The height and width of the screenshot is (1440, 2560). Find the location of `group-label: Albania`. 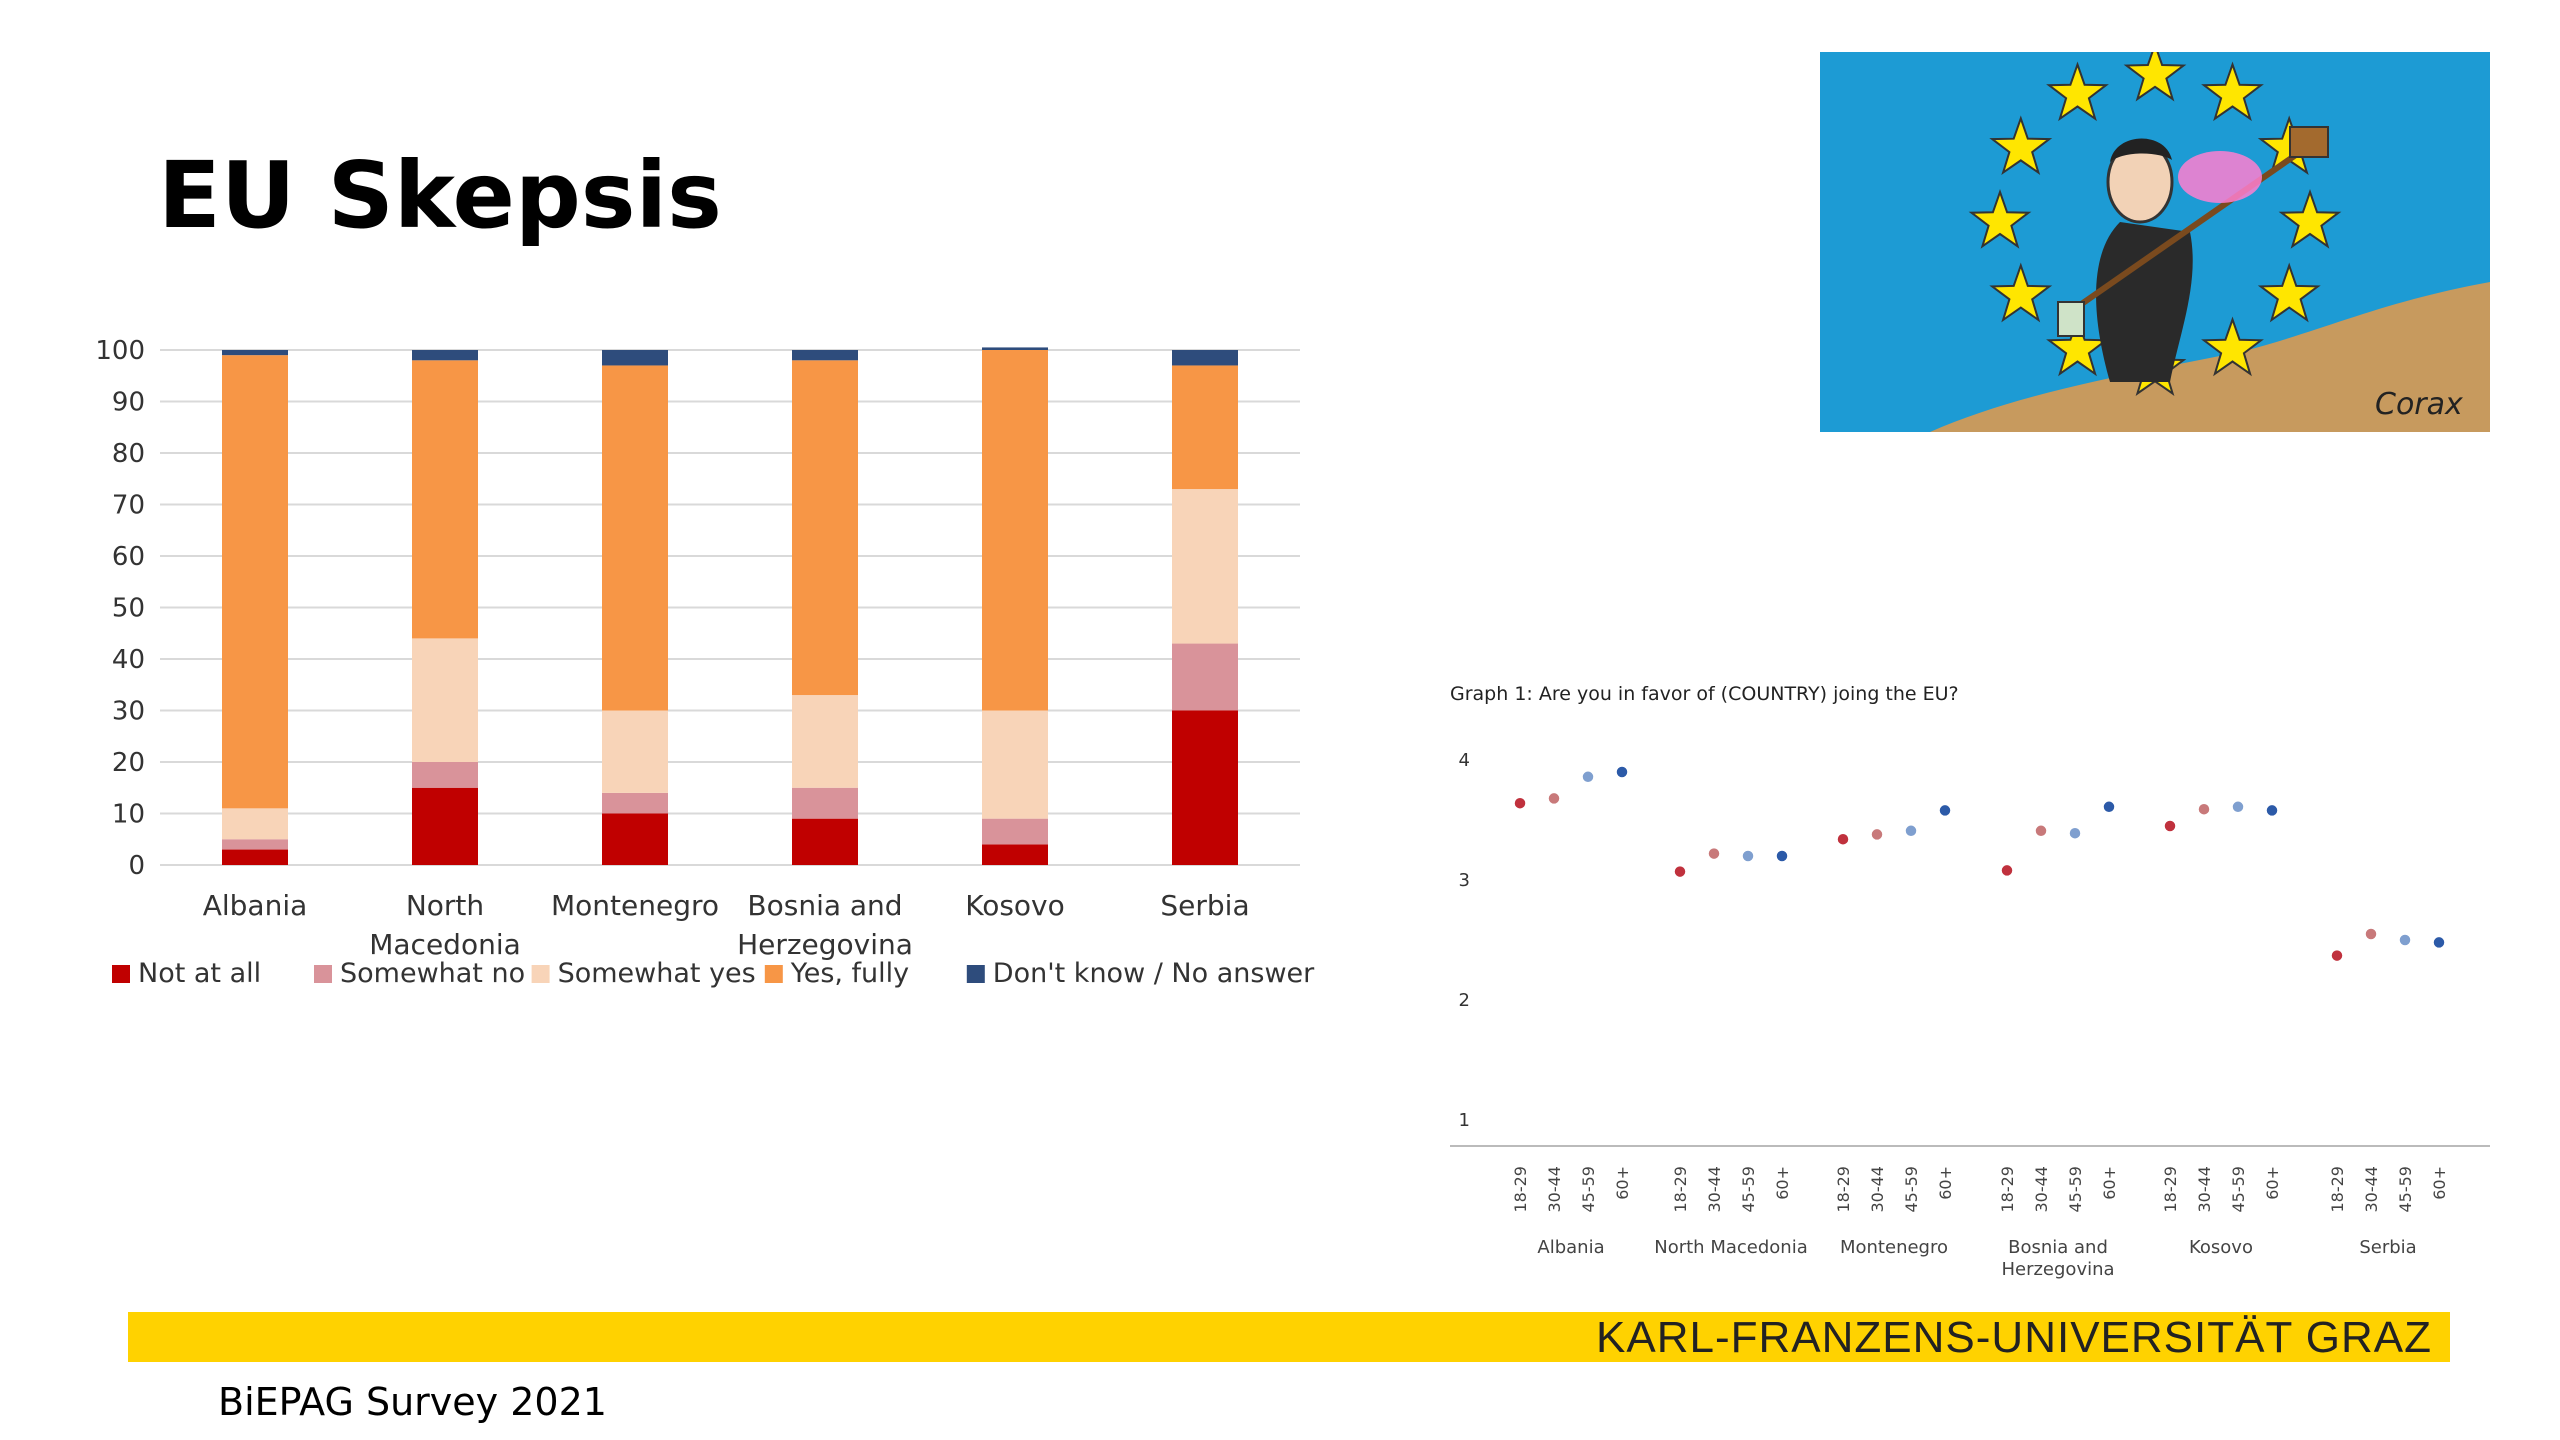

group-label: Albania is located at coordinates (1570, 1247).